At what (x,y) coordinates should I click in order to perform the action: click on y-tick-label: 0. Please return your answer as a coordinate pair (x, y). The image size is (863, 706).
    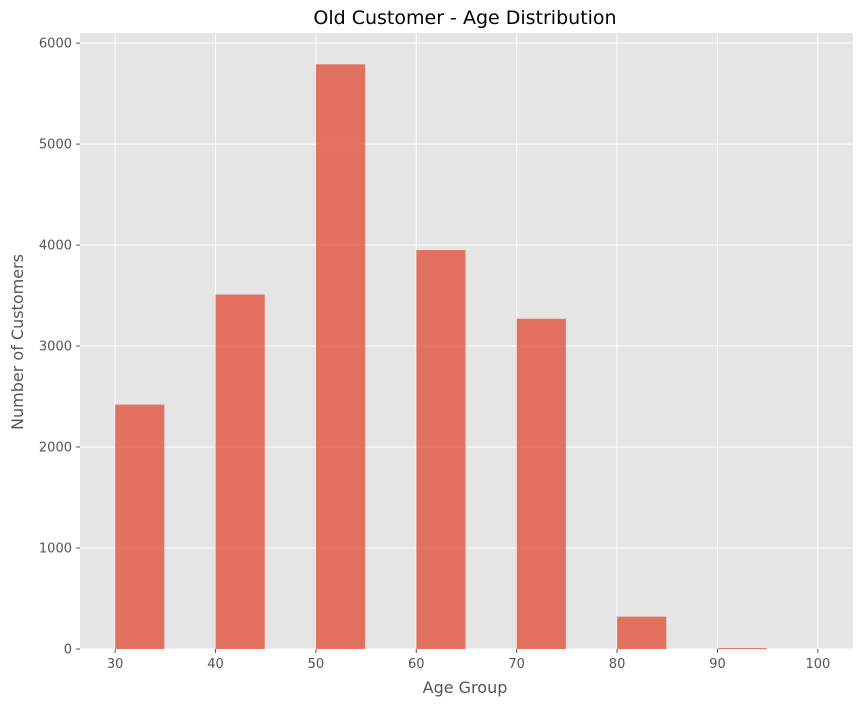
    Looking at the image, I should click on (68, 650).